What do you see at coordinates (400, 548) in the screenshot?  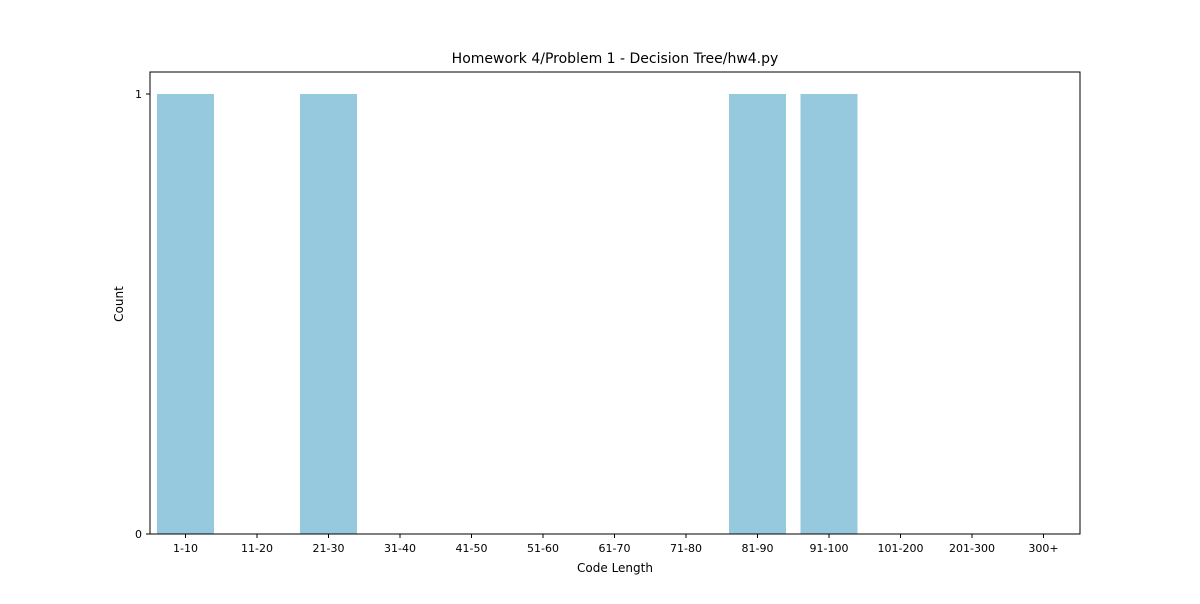 I see `x-tick-label: 31-40` at bounding box center [400, 548].